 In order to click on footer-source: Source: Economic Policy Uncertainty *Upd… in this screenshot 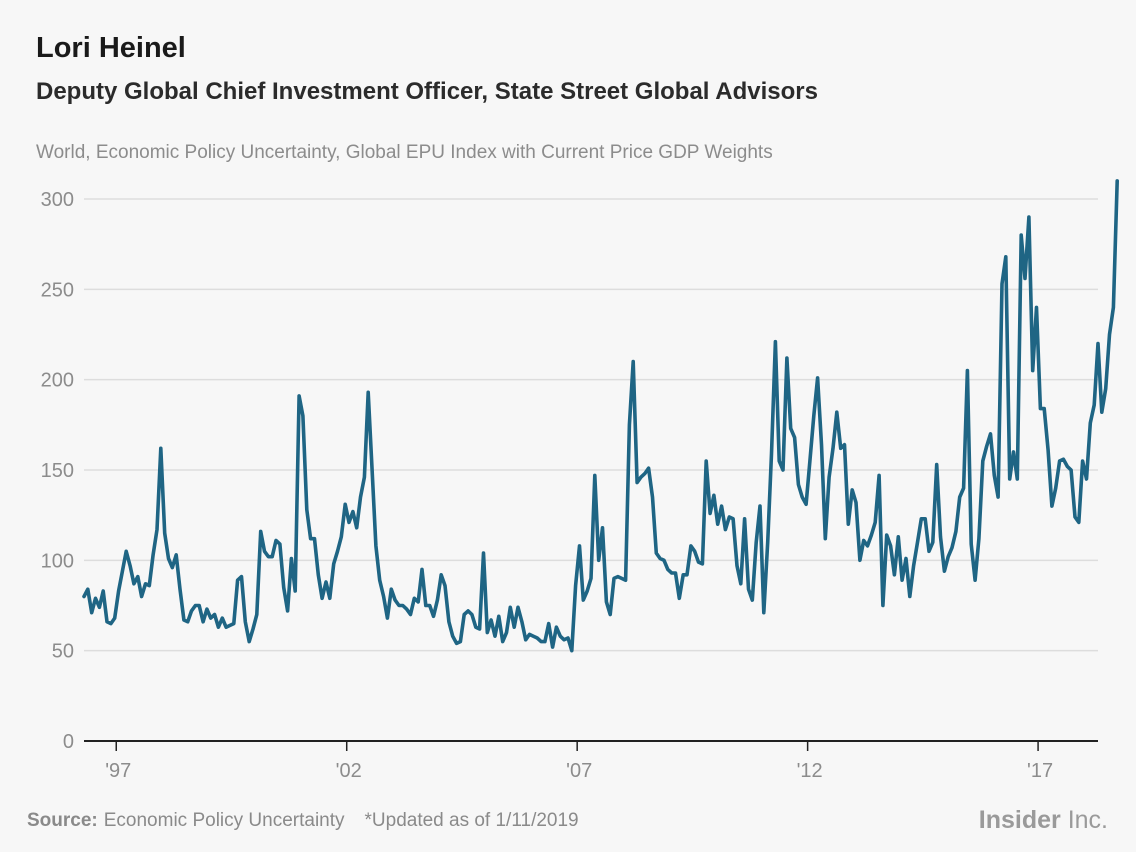, I will do `click(303, 821)`.